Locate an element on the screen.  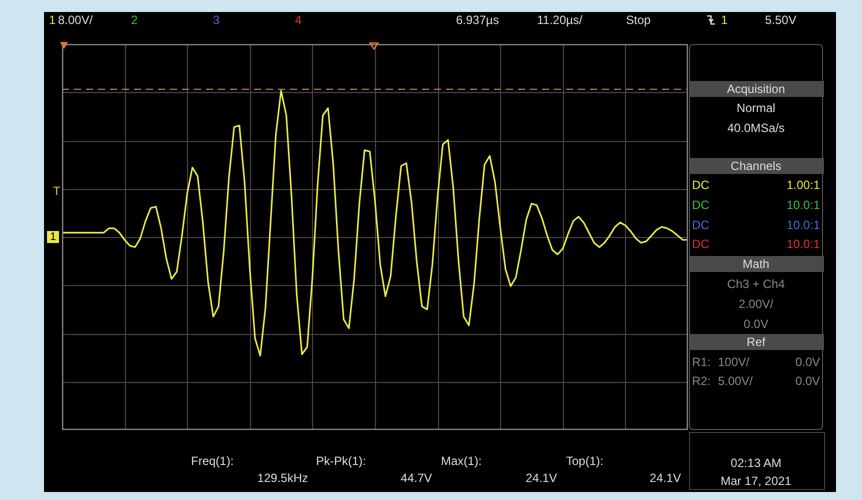
text: 5.50V is located at coordinates (780, 20).